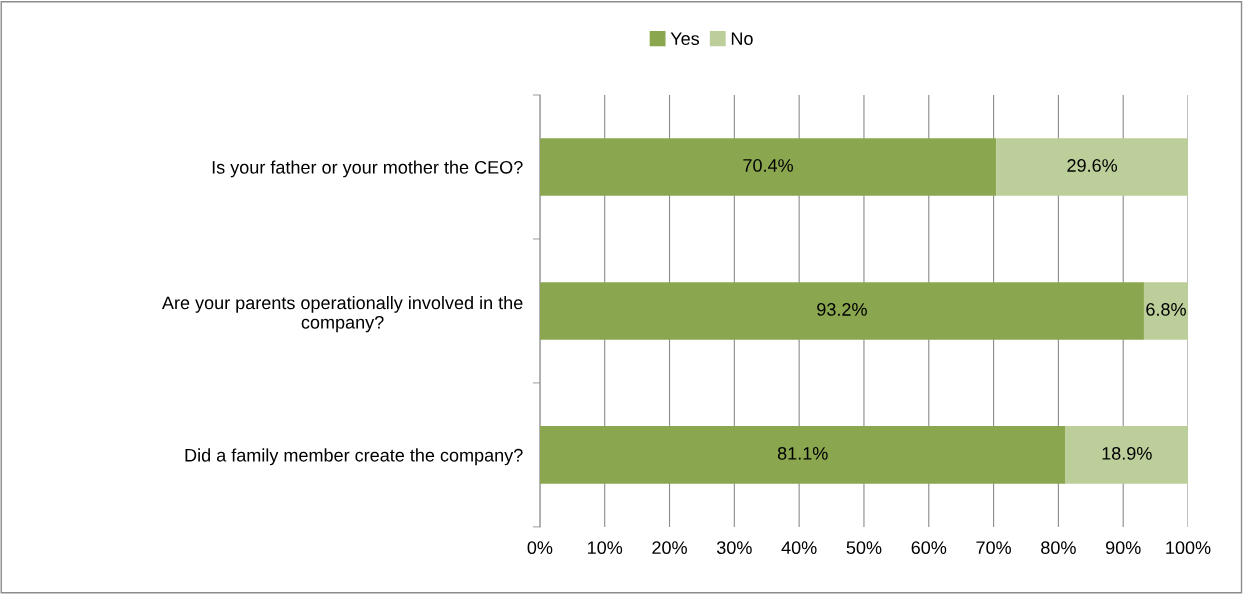 The width and height of the screenshot is (1244, 594). I want to click on x-tick-label: 20%, so click(669, 548).